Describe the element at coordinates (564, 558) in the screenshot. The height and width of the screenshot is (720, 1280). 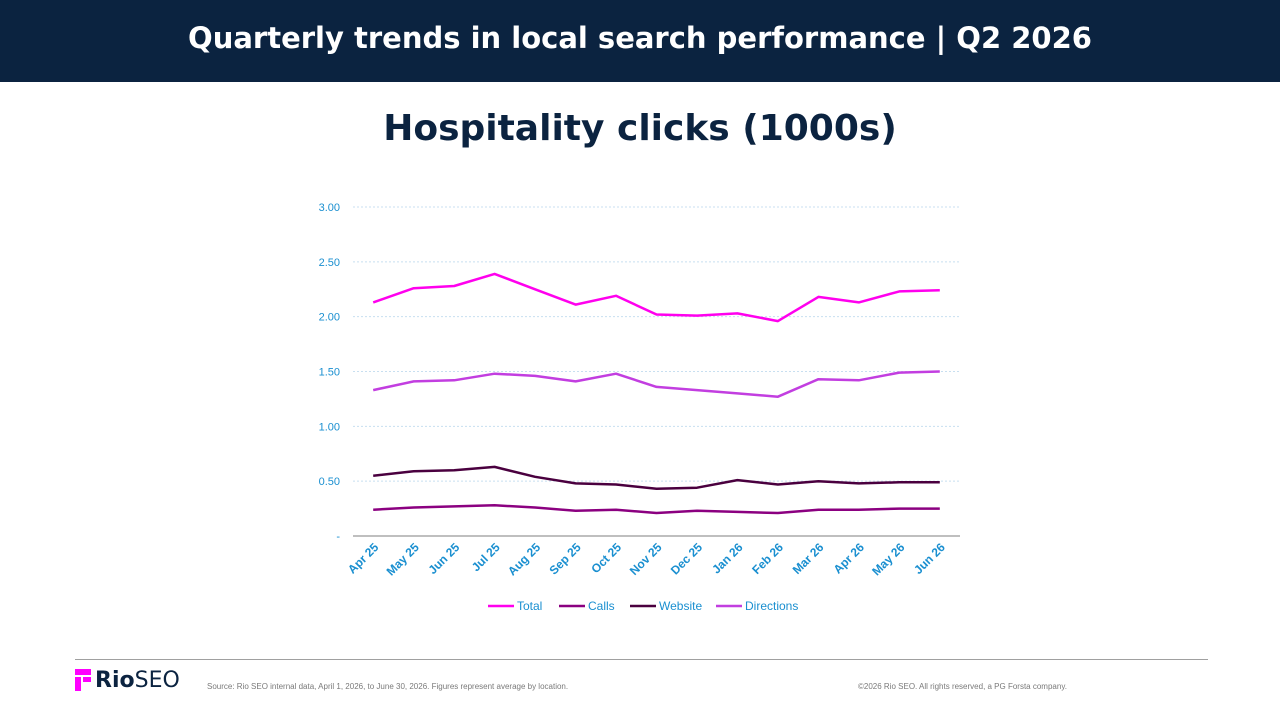
I see `x-tick-label: Sep 25` at that location.